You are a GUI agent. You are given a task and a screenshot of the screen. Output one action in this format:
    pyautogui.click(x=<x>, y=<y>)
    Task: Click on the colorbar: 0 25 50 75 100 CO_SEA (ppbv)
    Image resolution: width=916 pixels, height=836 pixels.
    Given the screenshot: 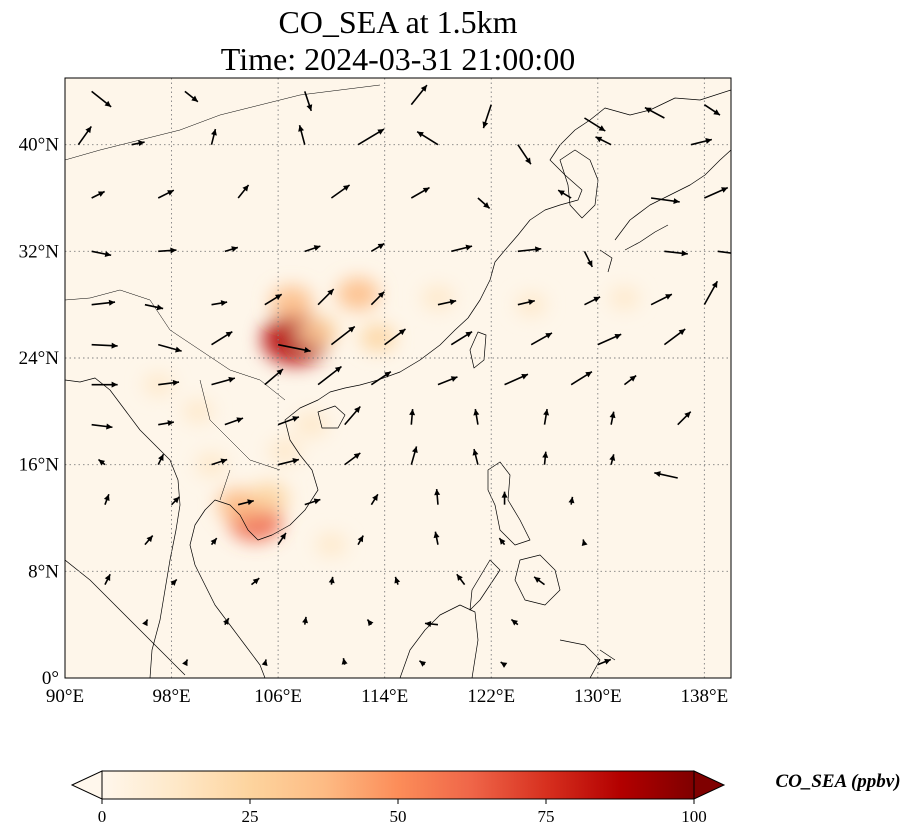 What is the action you would take?
    pyautogui.click(x=485, y=798)
    